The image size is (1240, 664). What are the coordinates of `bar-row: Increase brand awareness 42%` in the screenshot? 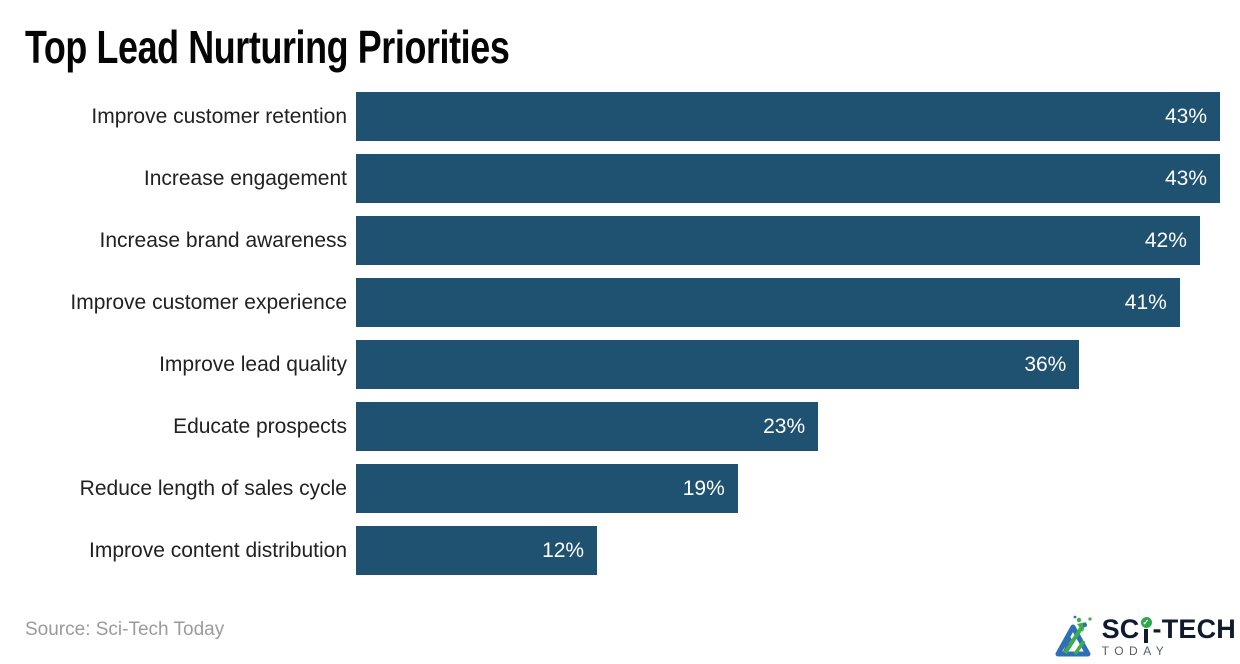 It's located at (610, 240).